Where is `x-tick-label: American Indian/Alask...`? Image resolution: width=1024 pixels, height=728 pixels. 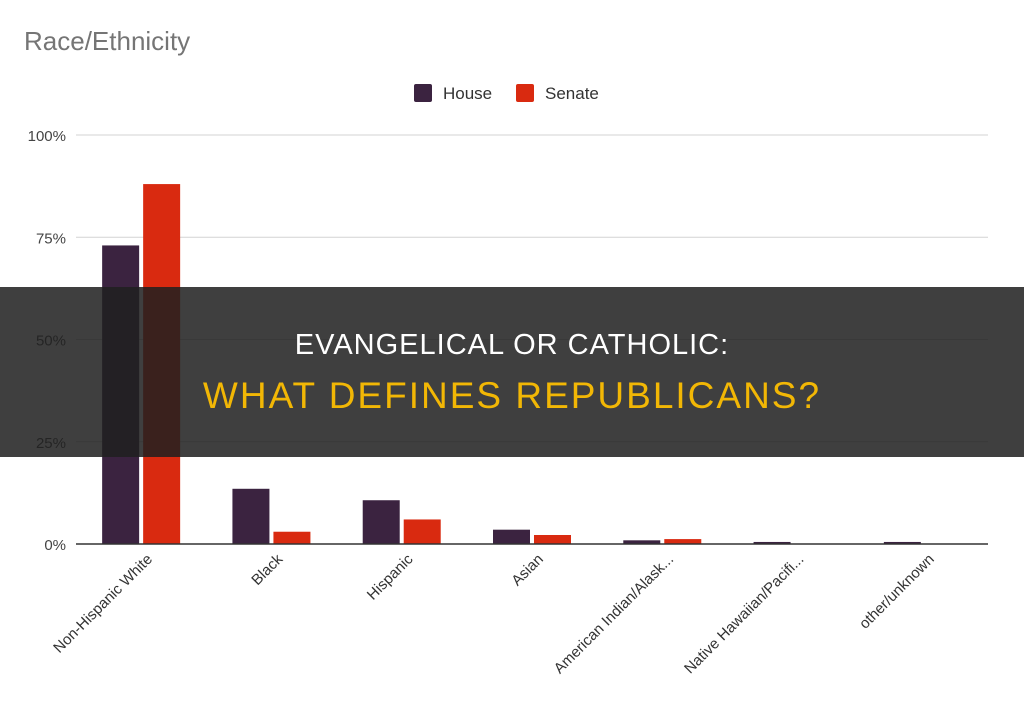
x-tick-label: American Indian/Alask... is located at coordinates (614, 614).